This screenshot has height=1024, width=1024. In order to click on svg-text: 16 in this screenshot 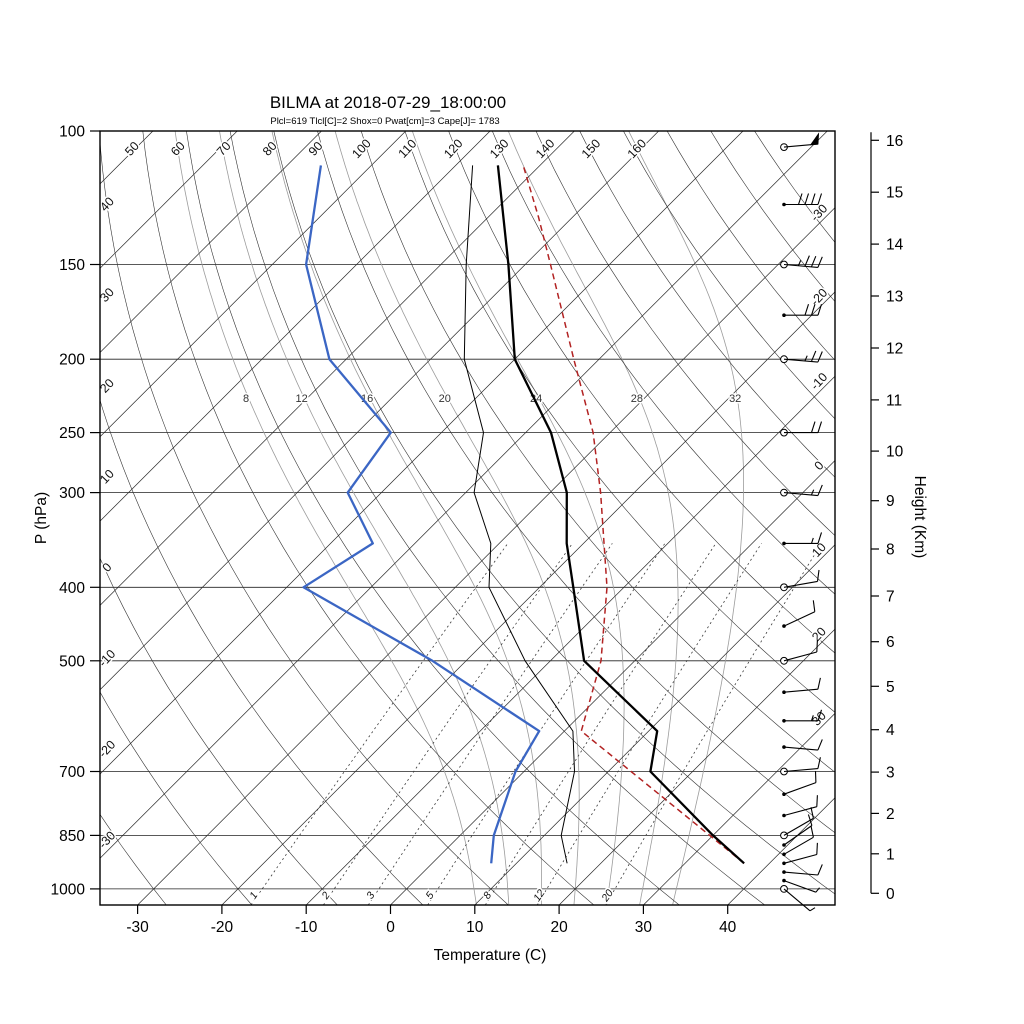, I will do `click(894, 141)`.